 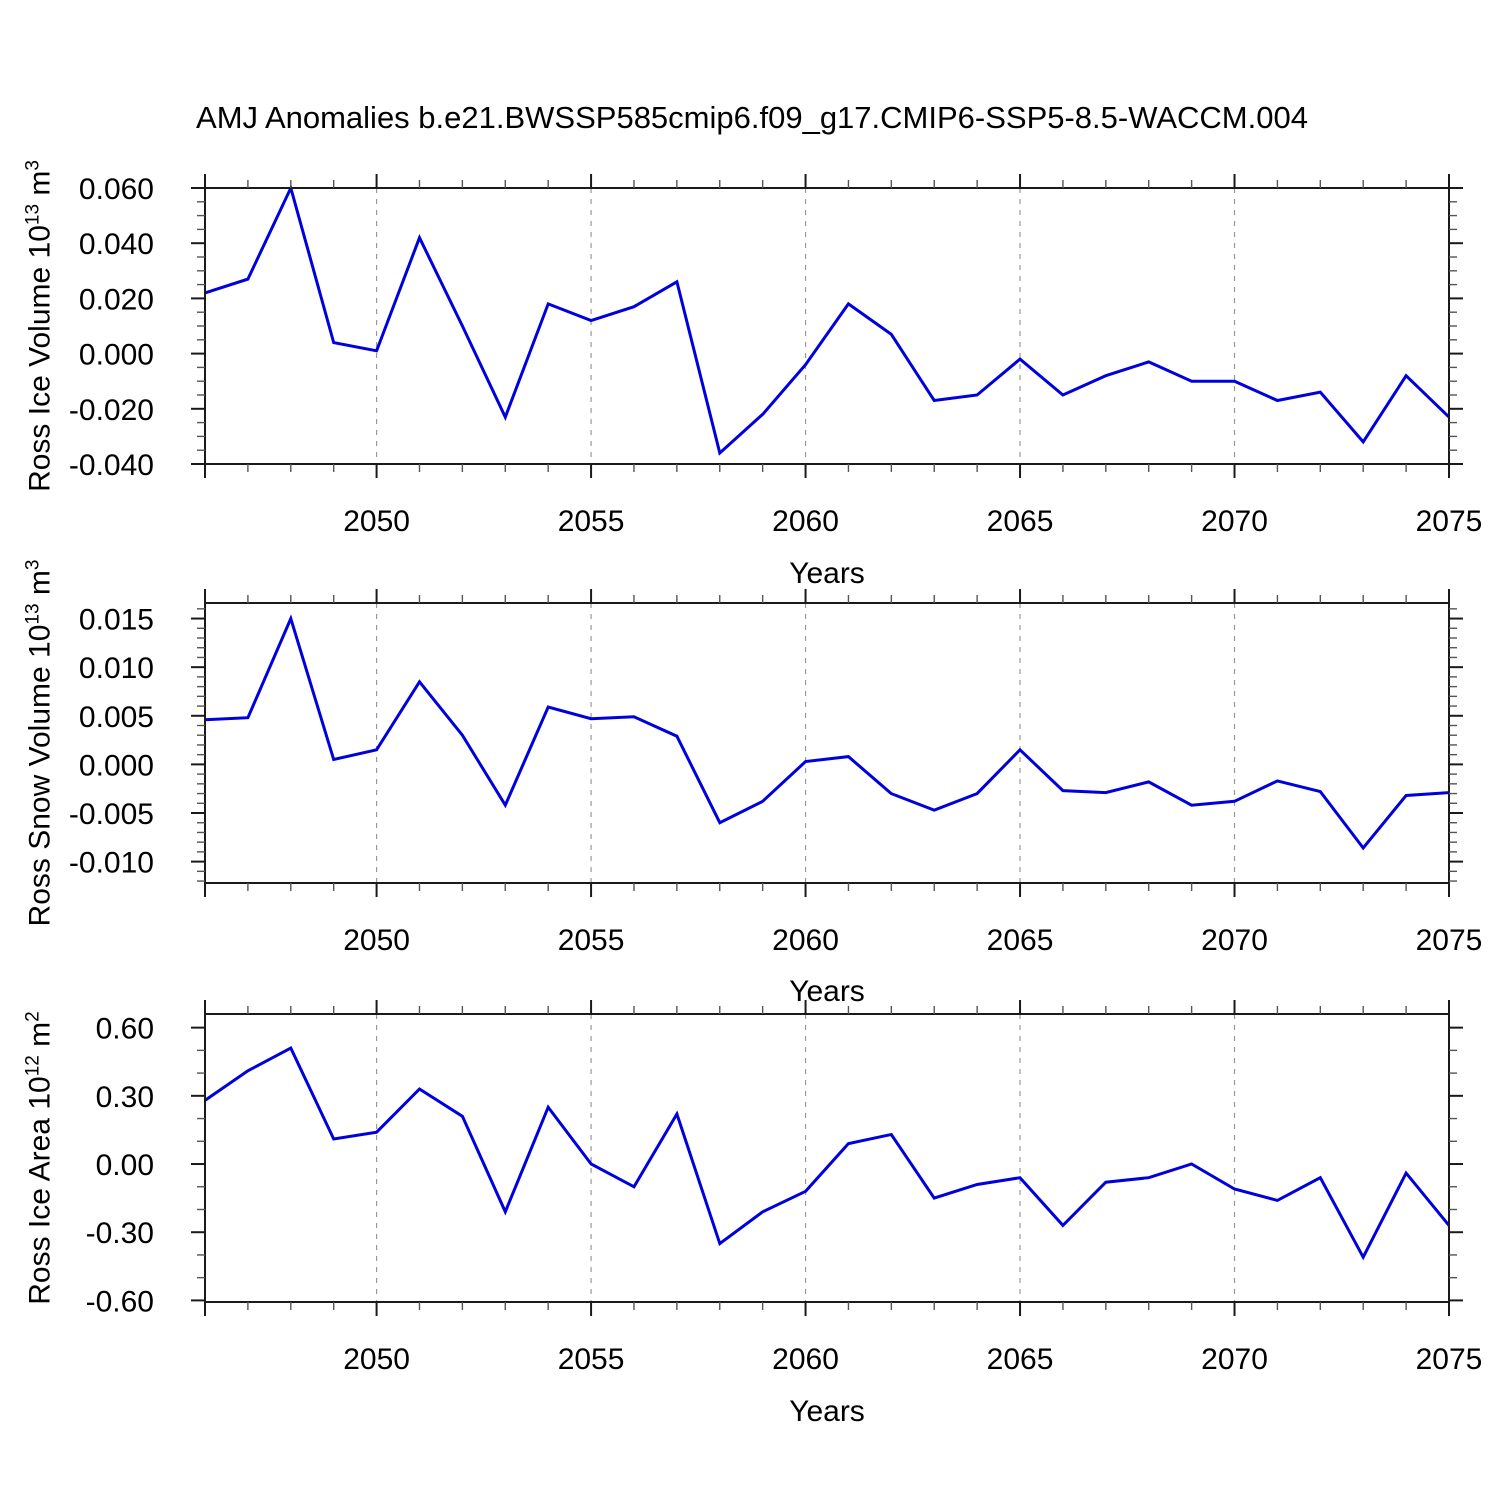 I want to click on y-axis-label-ross-ice-volume: Ross Ice Volume 1013 m3, so click(x=40, y=326).